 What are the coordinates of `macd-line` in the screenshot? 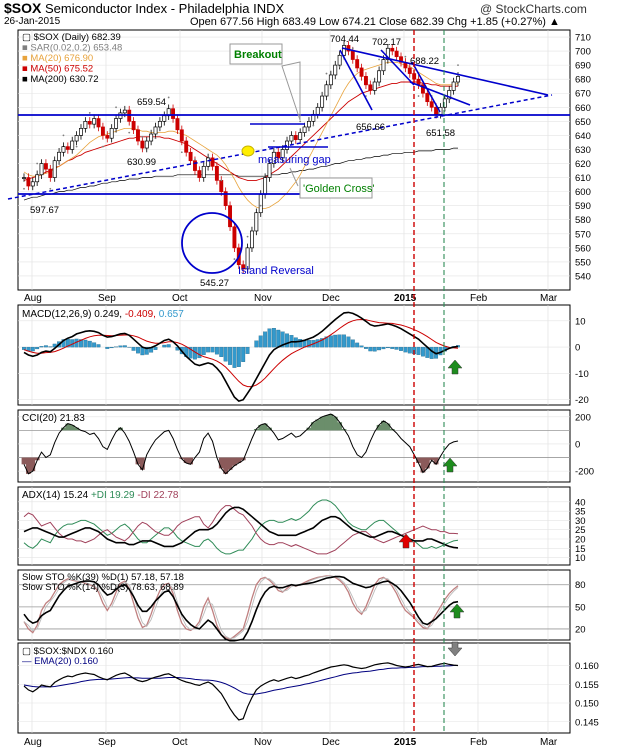 It's located at (241, 357).